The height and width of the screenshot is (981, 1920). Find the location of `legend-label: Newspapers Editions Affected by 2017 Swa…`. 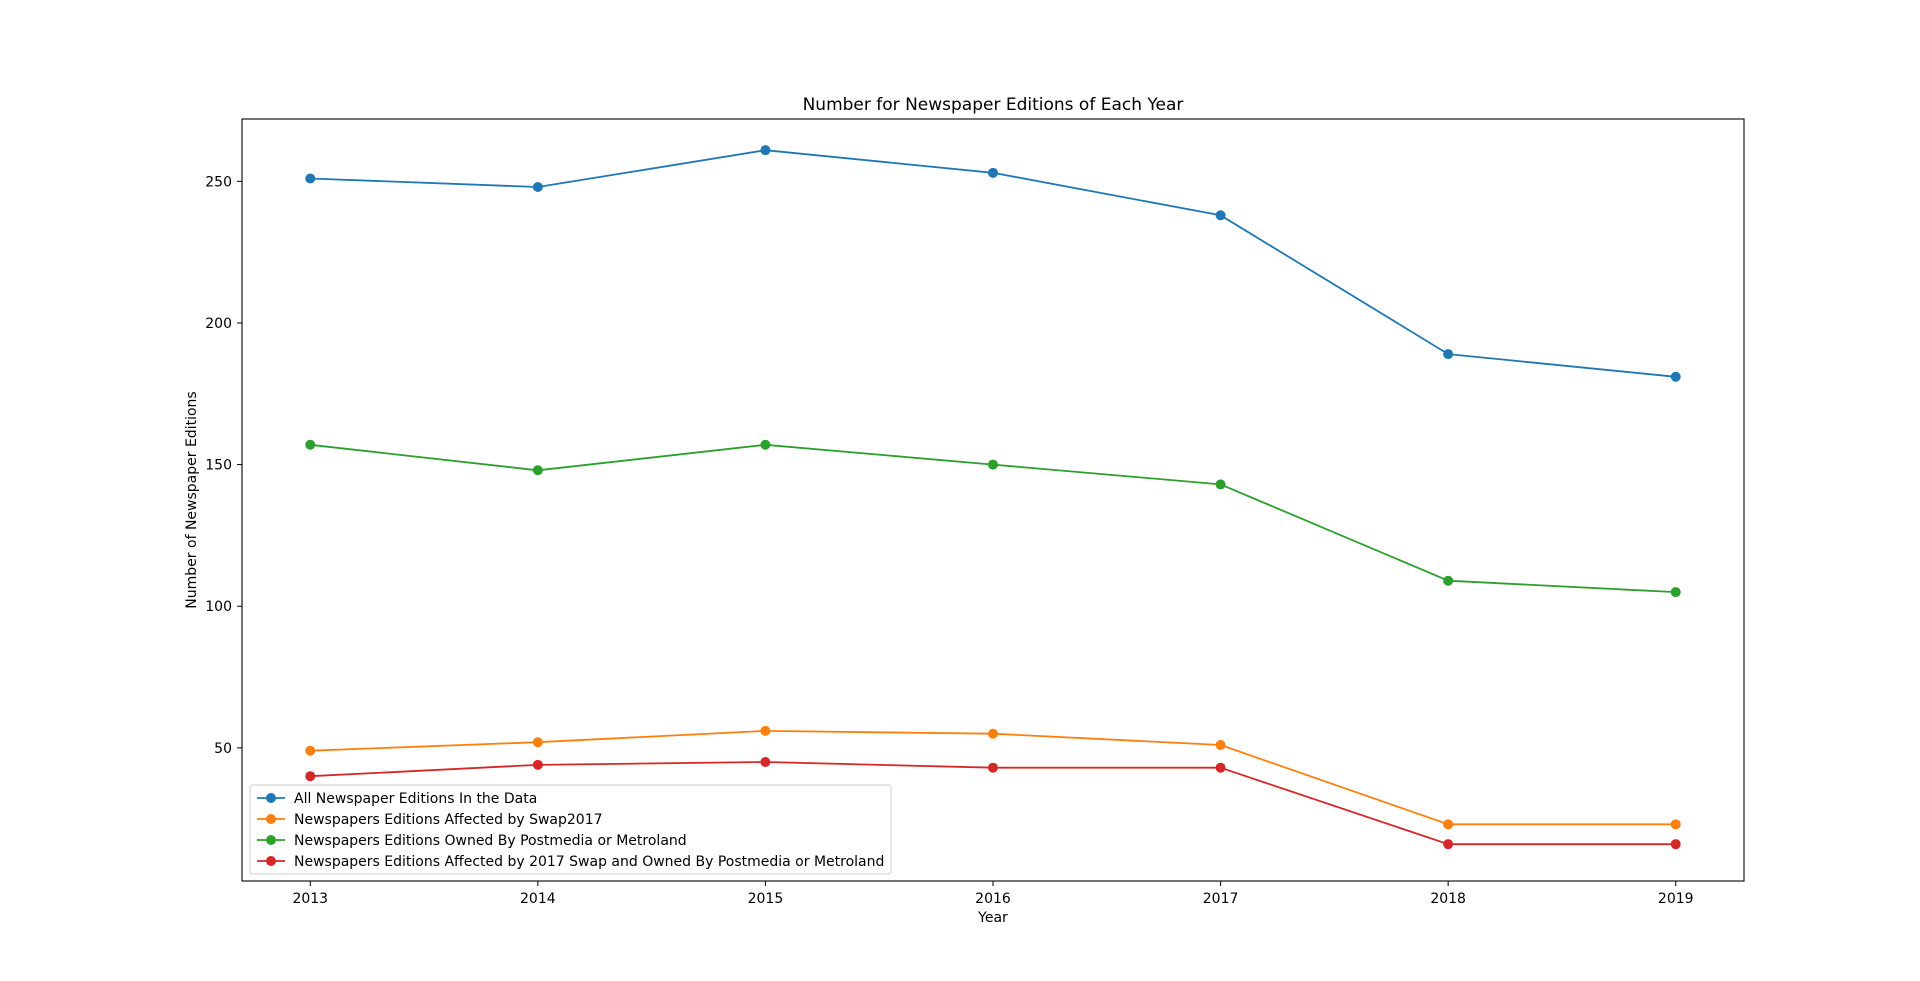

legend-label: Newspapers Editions Affected by 2017 Swa… is located at coordinates (589, 862).